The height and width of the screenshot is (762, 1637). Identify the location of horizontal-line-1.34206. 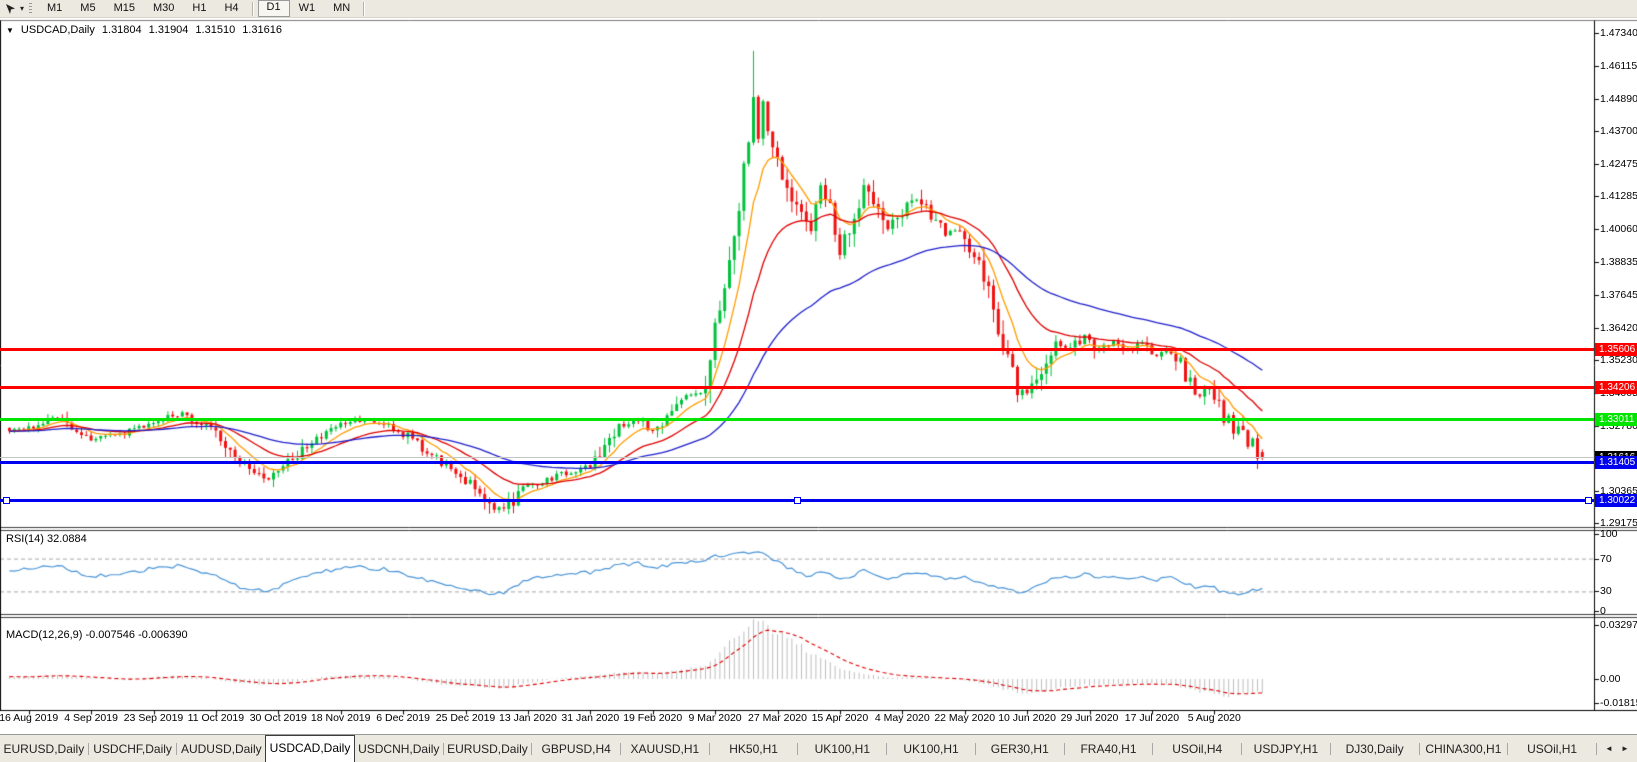
(797, 387).